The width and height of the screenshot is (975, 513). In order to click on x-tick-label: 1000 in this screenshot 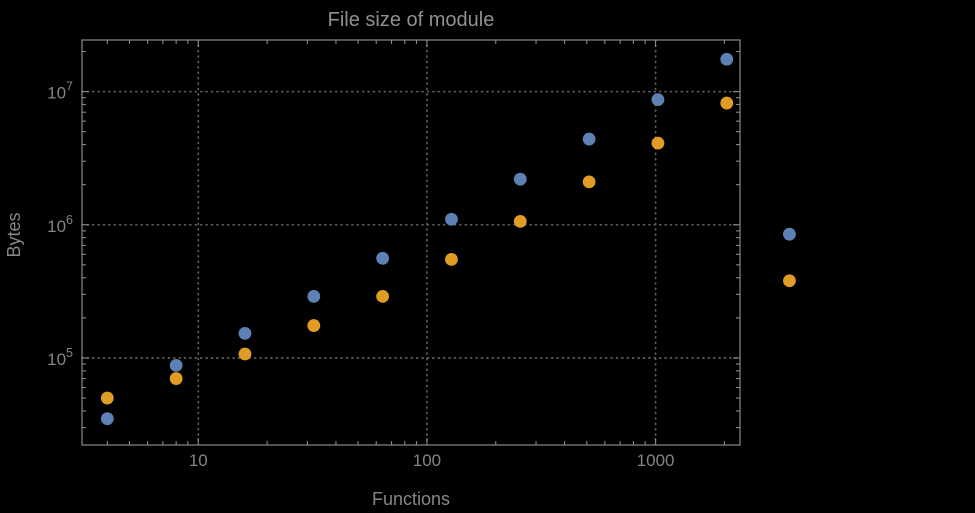, I will do `click(656, 460)`.